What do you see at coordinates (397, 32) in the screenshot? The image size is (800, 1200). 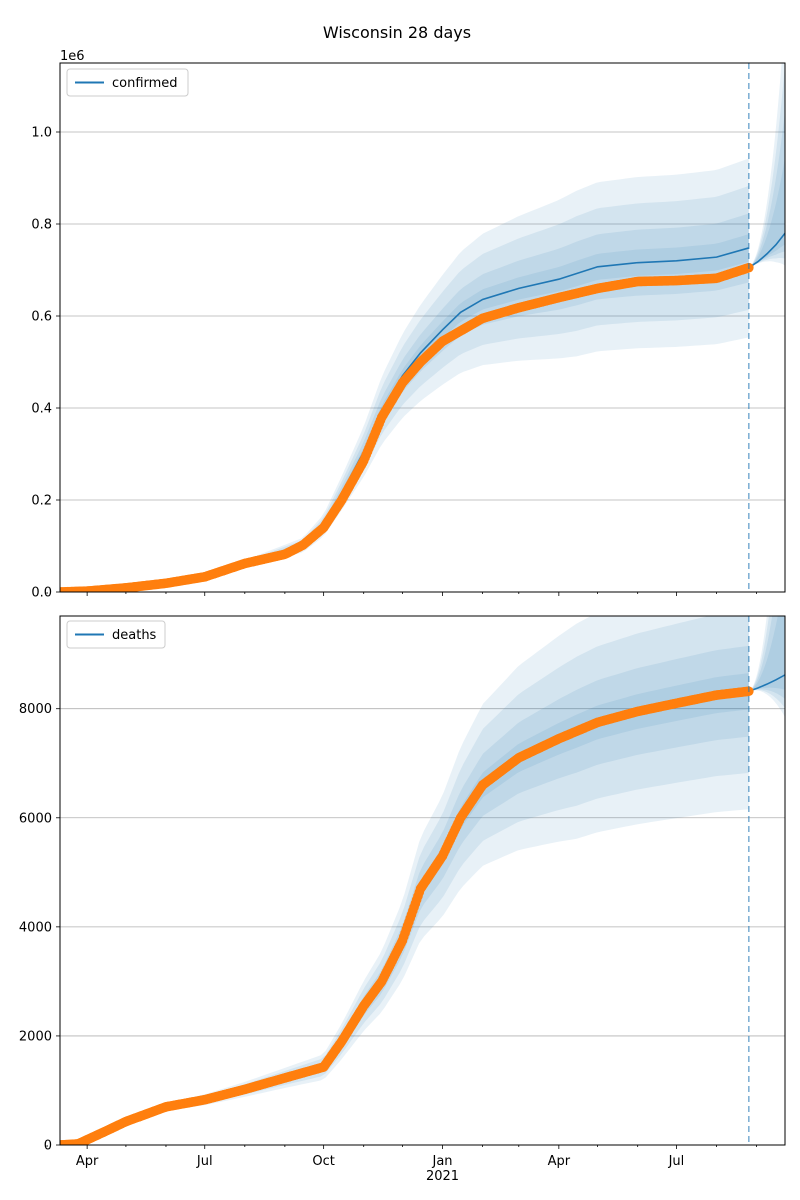 I see `figure-title: Wisconsin 28 days` at bounding box center [397, 32].